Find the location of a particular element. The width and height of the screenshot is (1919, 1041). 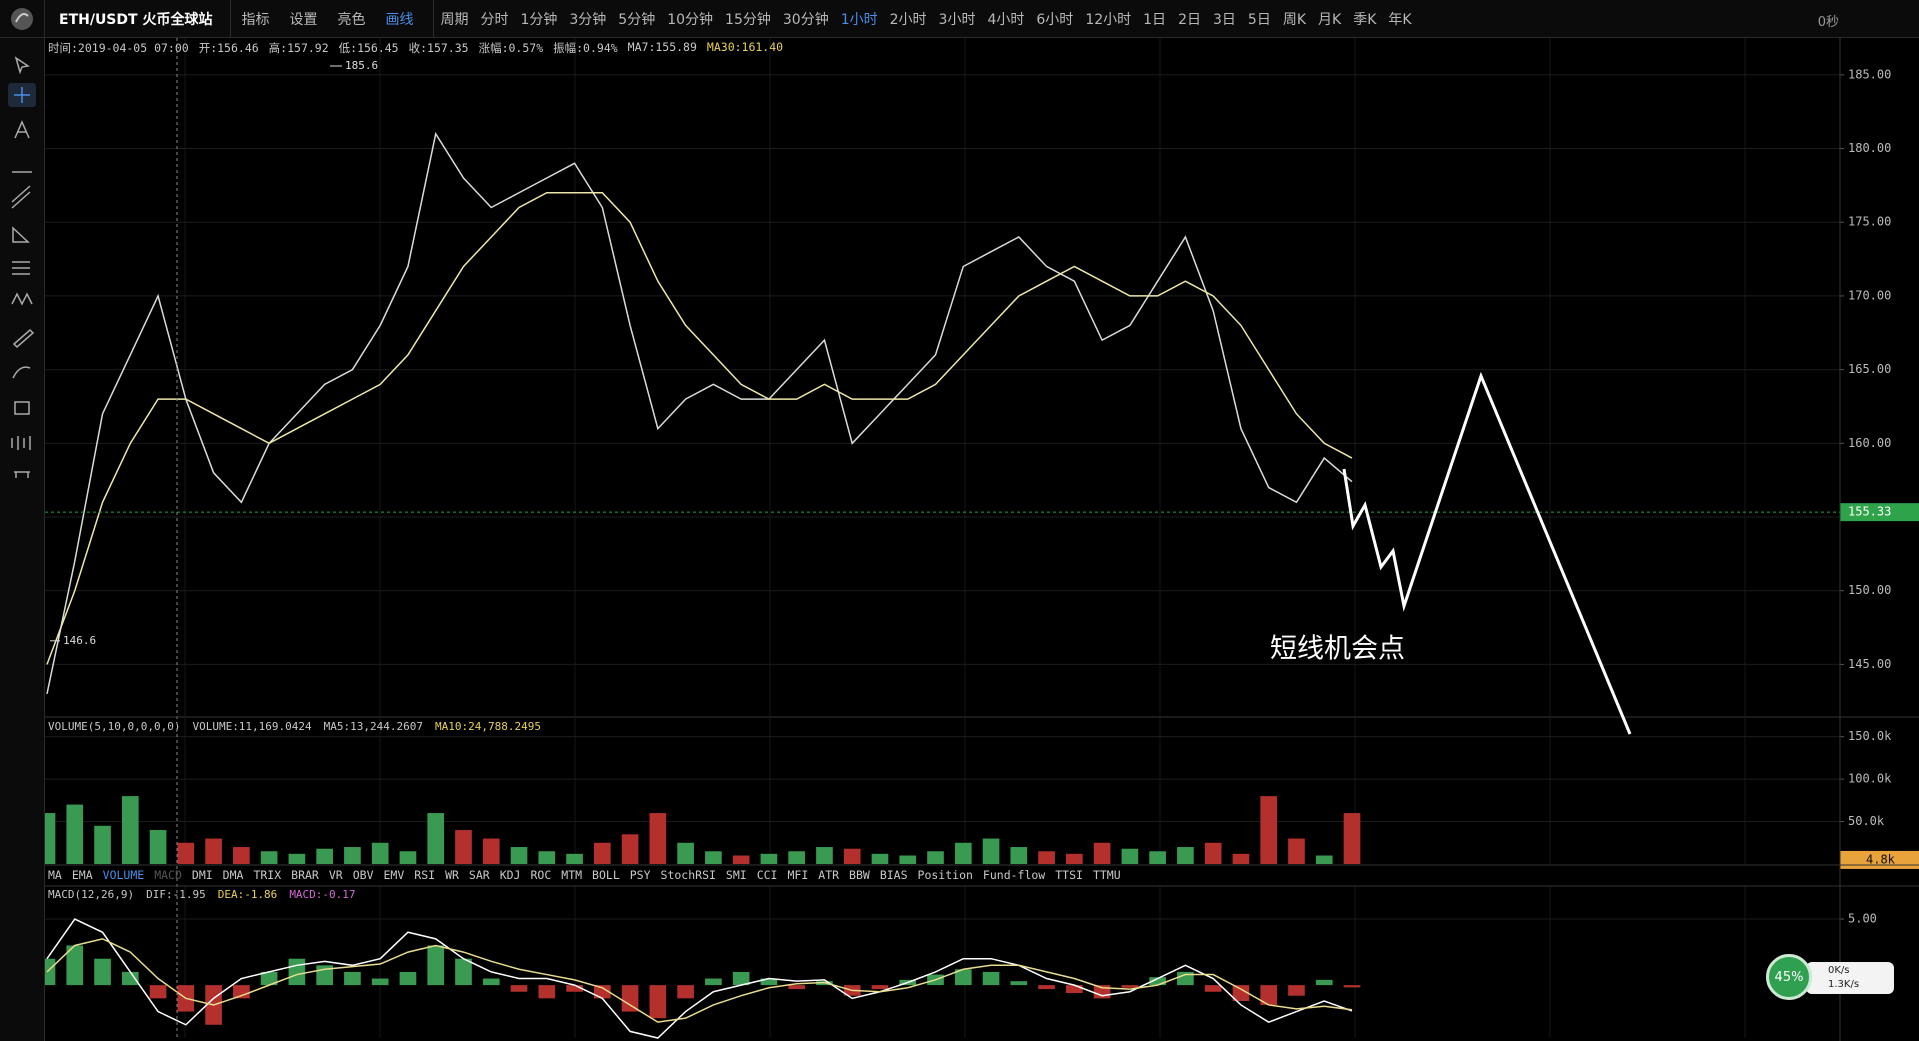

period-button: 30分钟 is located at coordinates (805, 19).